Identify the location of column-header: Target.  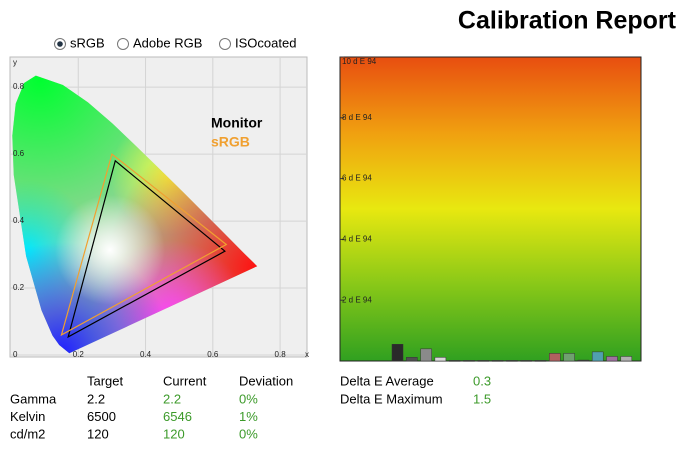
(105, 380).